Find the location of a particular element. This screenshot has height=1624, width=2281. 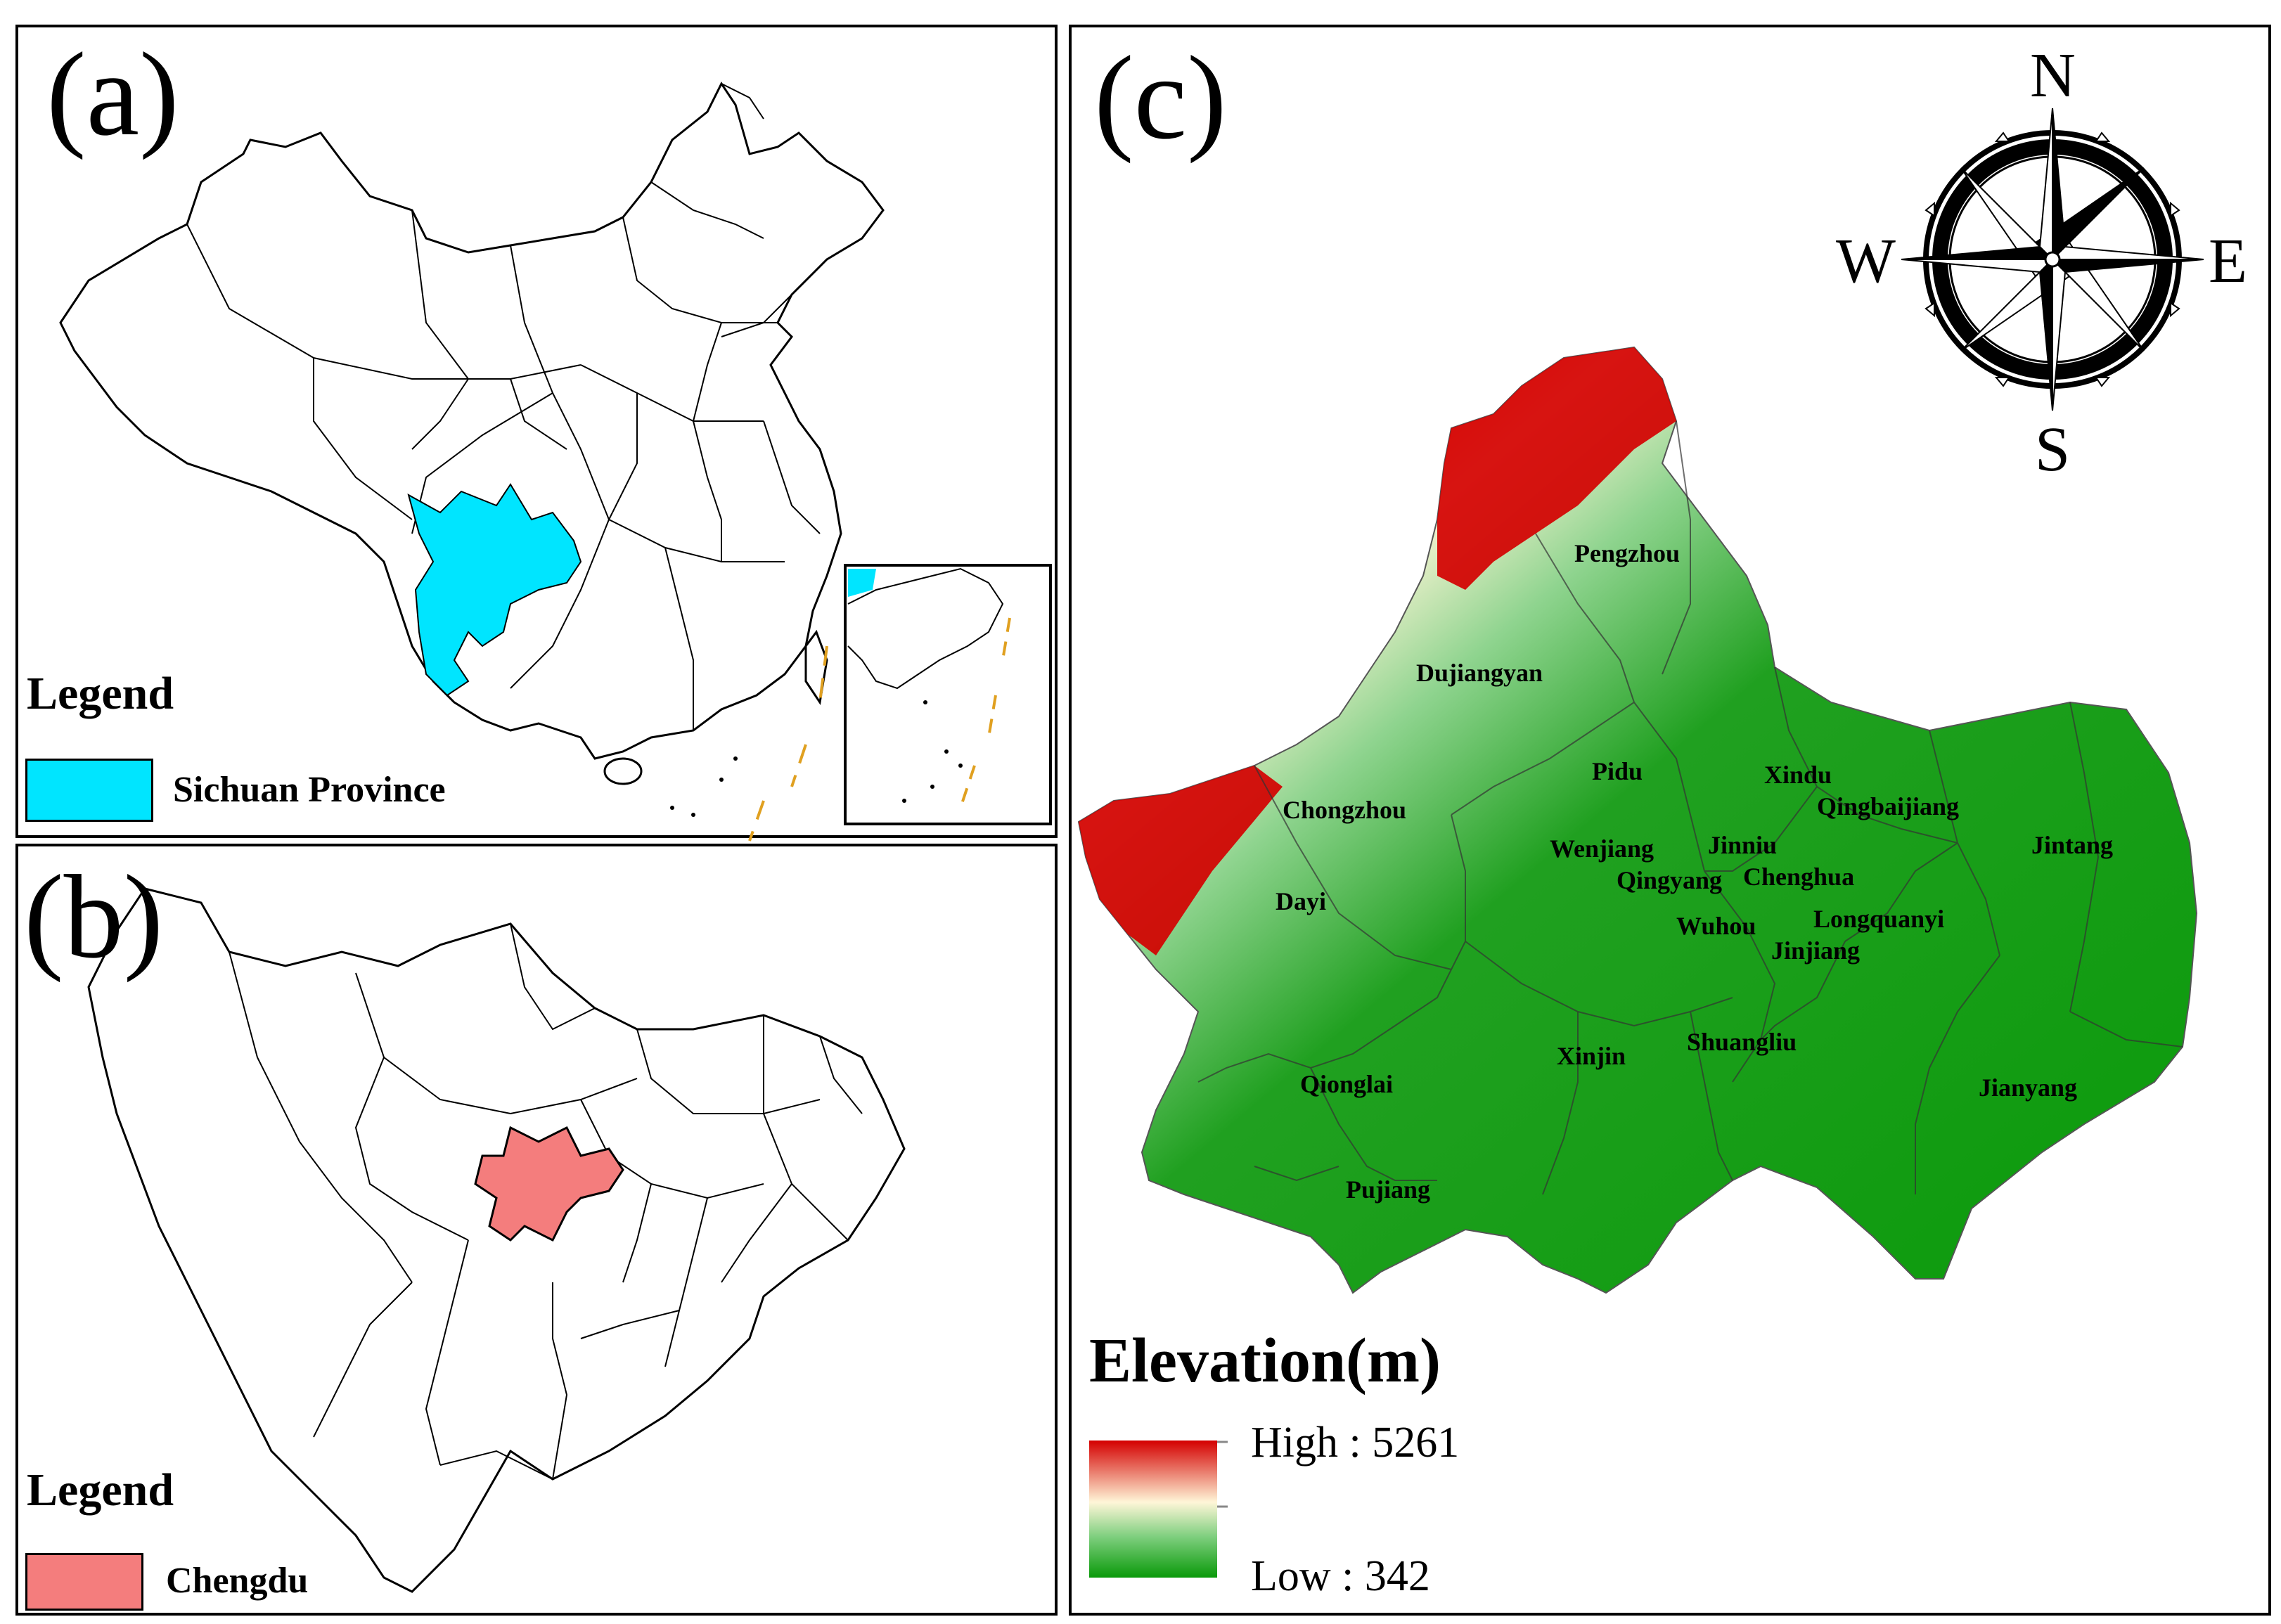

inset-dash-line is located at coordinates (985, 712).